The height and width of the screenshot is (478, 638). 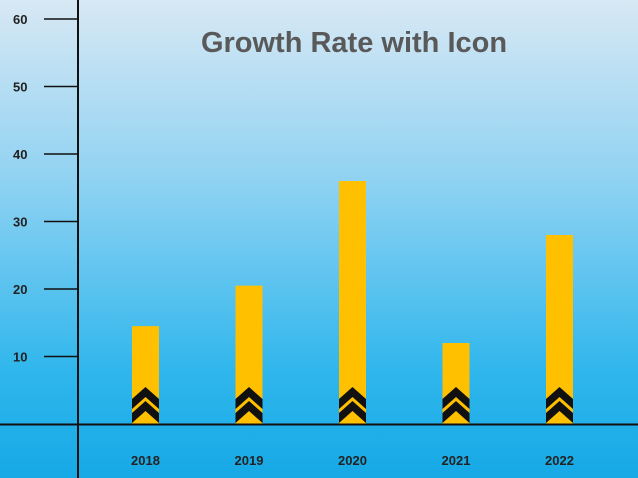 I want to click on y-tick-label: 50, so click(x=20, y=87).